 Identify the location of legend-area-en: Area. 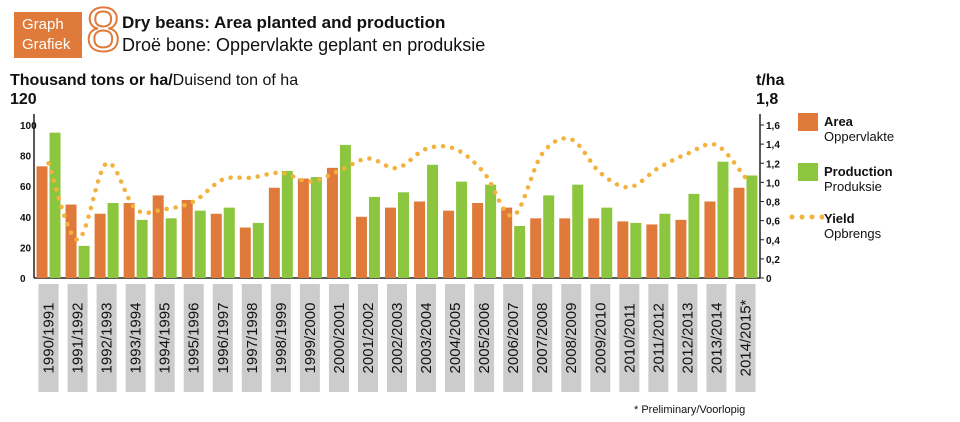
(838, 121).